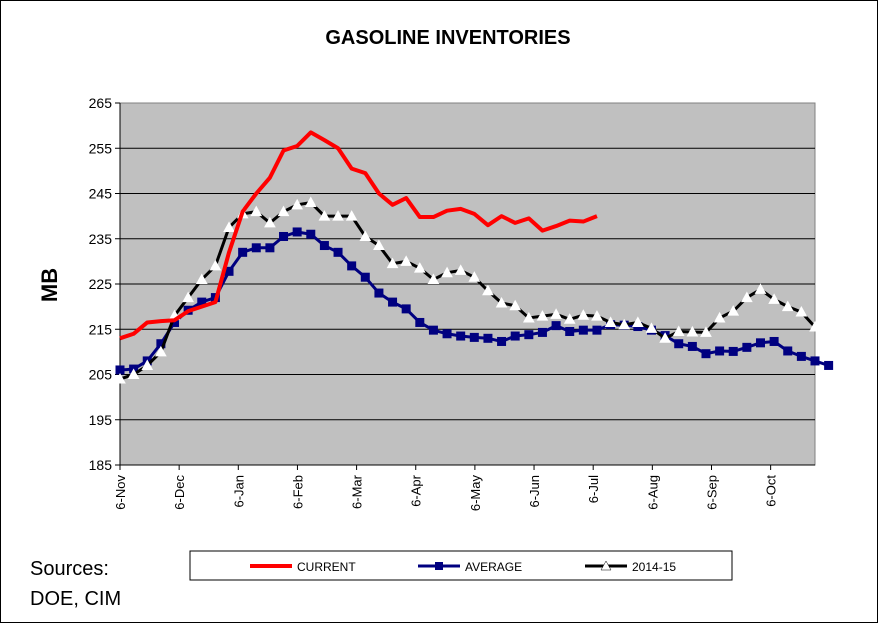  I want to click on chart-title: GASOLINE INVENTORIES, so click(447, 38).